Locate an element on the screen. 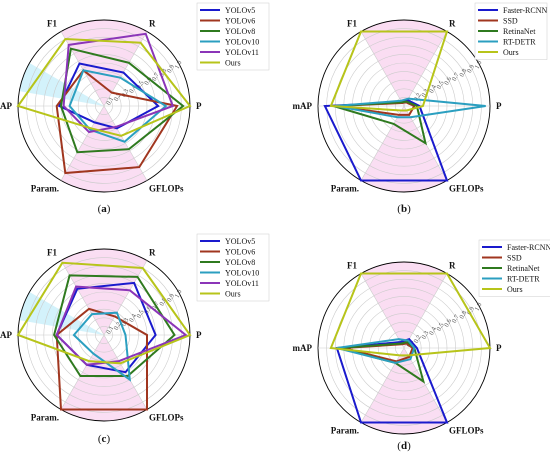  panel-caption-d: (d) is located at coordinates (404, 446).